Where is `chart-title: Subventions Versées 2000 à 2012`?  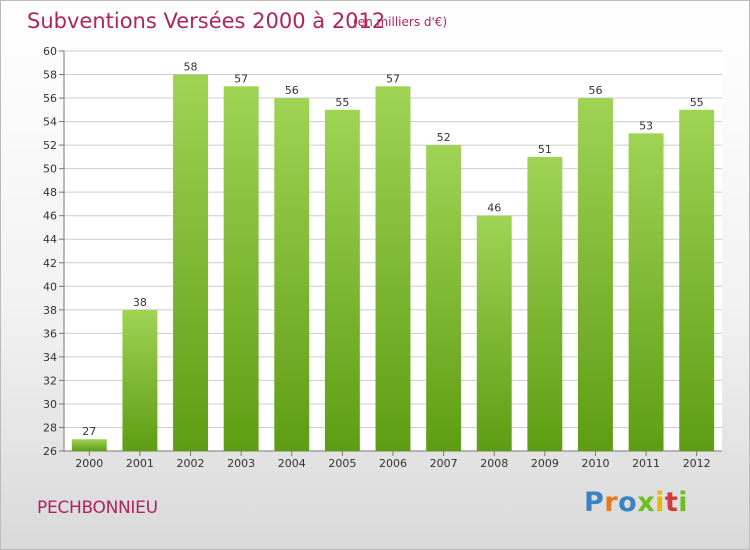
chart-title: Subventions Versées 2000 à 2012 is located at coordinates (206, 21).